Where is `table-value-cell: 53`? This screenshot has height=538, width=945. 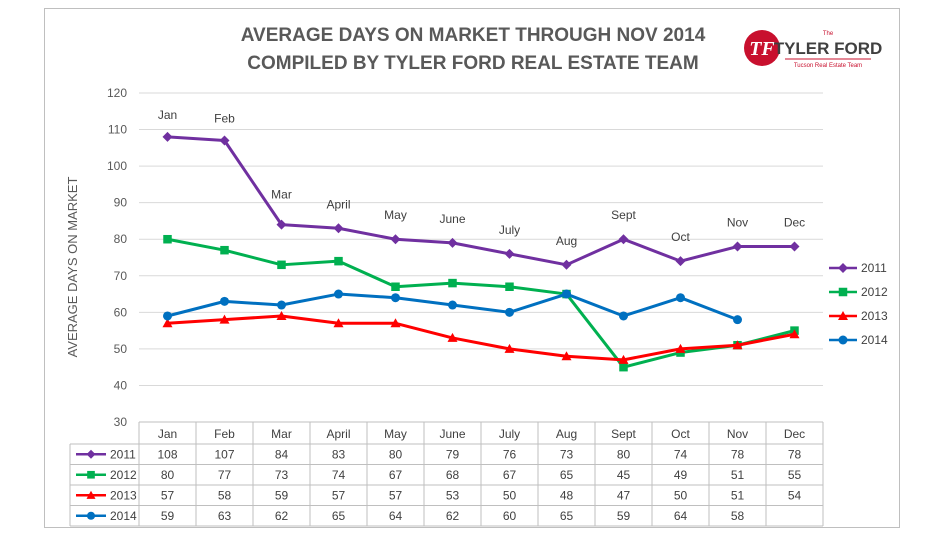
table-value-cell: 53 is located at coordinates (453, 495).